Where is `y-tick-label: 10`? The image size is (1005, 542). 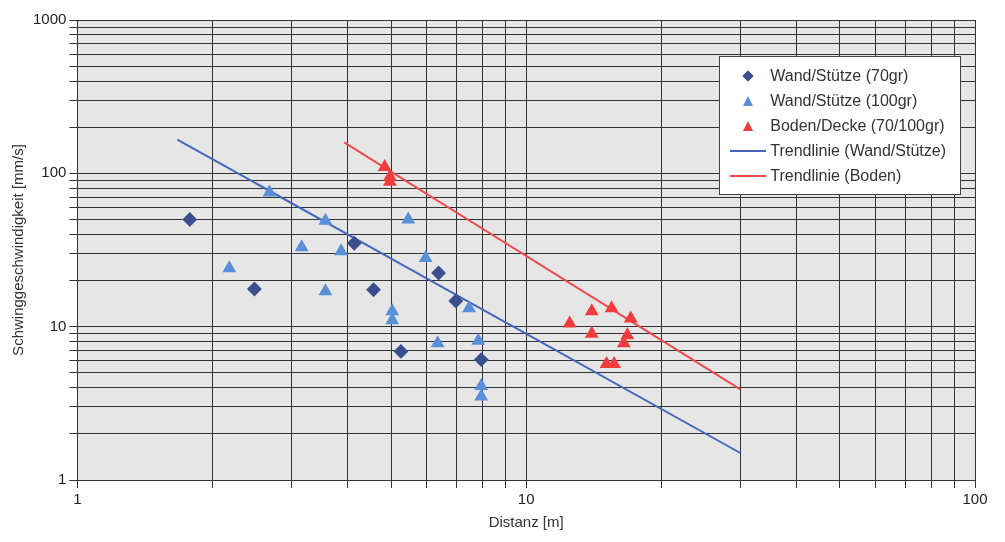 y-tick-label: 10 is located at coordinates (58, 325).